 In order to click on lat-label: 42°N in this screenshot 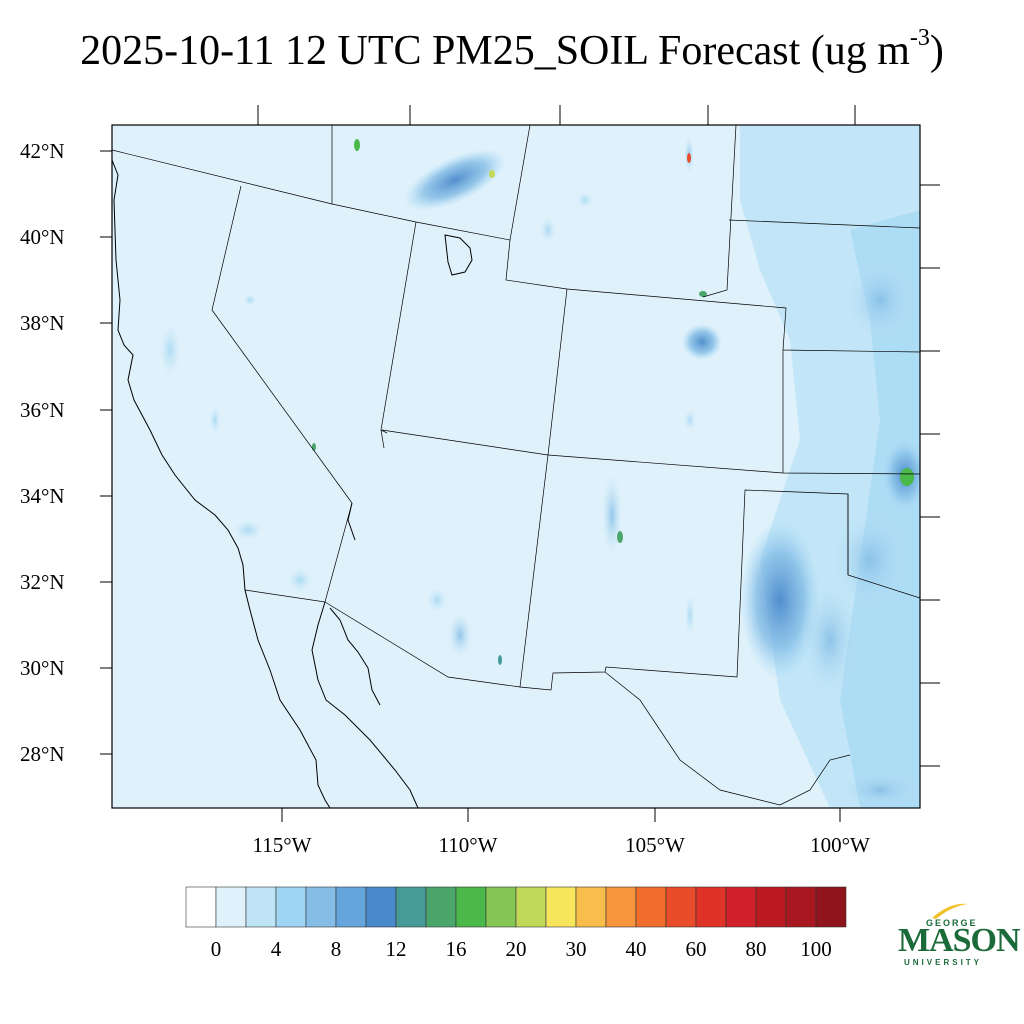, I will do `click(42, 151)`.